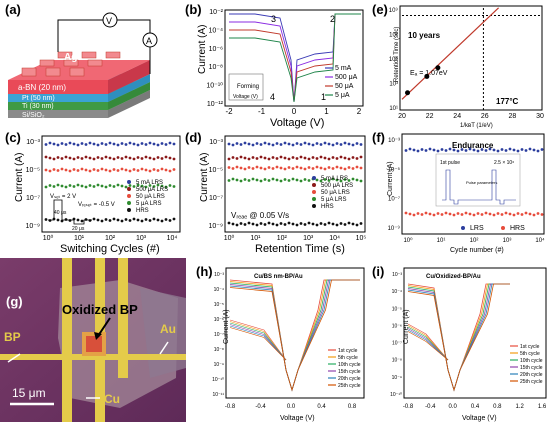 The height and width of the screenshot is (427, 550). Describe the element at coordinates (359, 111) in the screenshot. I see `x-tick-label: 2` at that location.